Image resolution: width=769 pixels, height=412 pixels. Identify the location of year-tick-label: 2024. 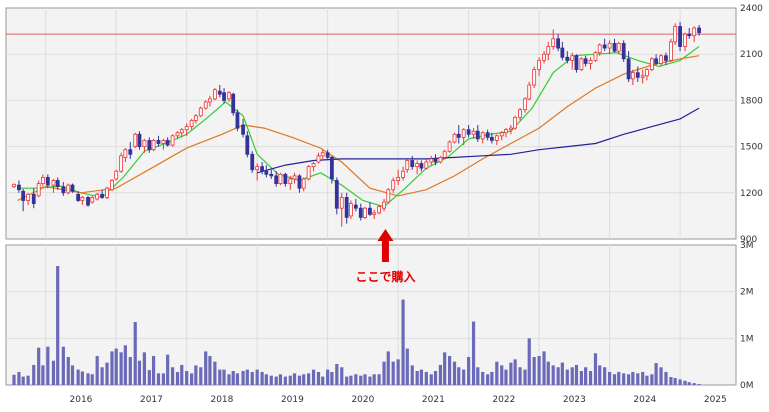
(644, 400).